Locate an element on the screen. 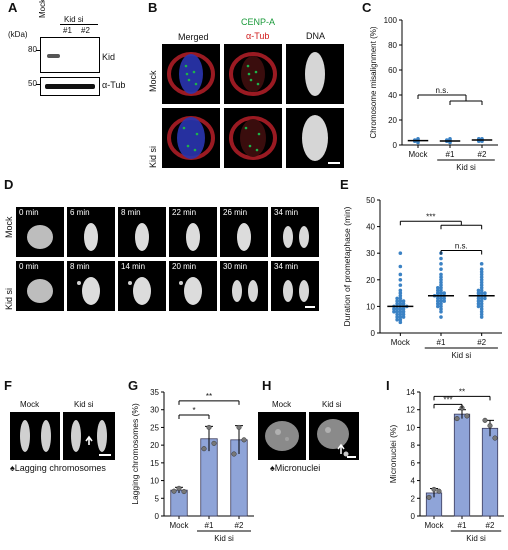 This screenshot has width=508, height=550. y-axis-title: Chromosome misalignment (%) is located at coordinates (373, 82).